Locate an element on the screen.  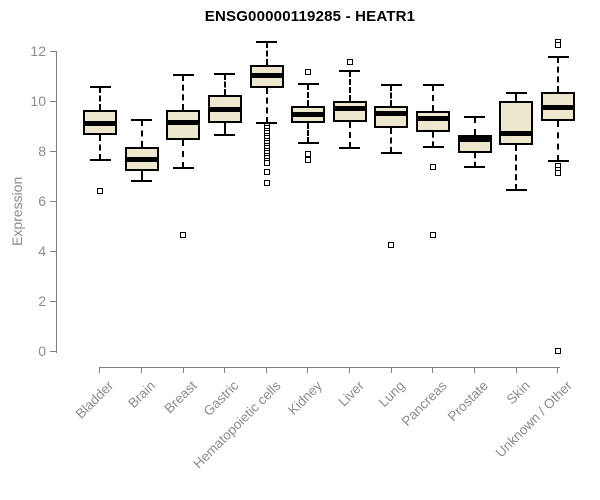
y-tick-label: 4 is located at coordinates (42, 251).